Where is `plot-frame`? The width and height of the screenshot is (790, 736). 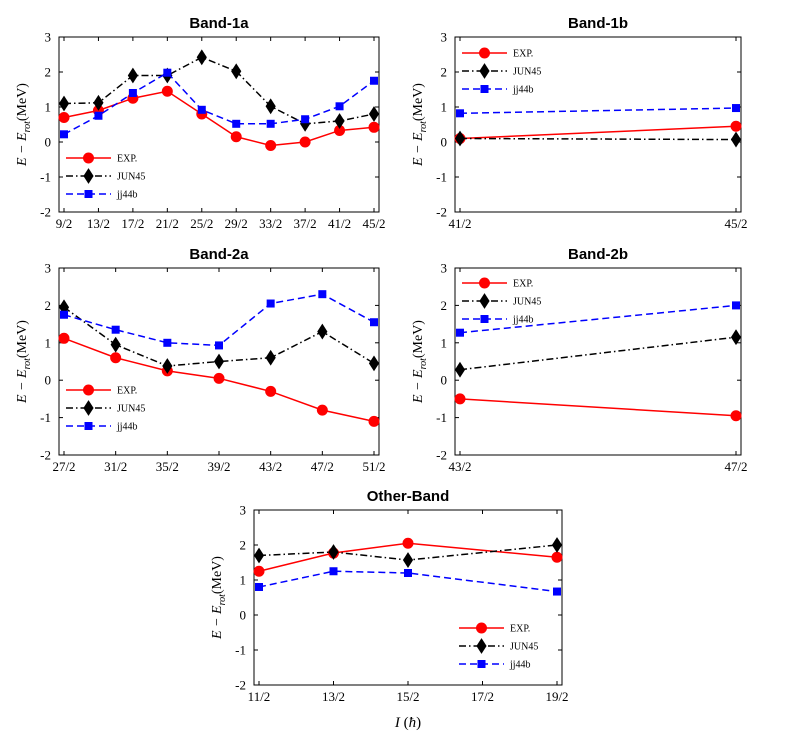
plot-frame is located at coordinates (598, 124).